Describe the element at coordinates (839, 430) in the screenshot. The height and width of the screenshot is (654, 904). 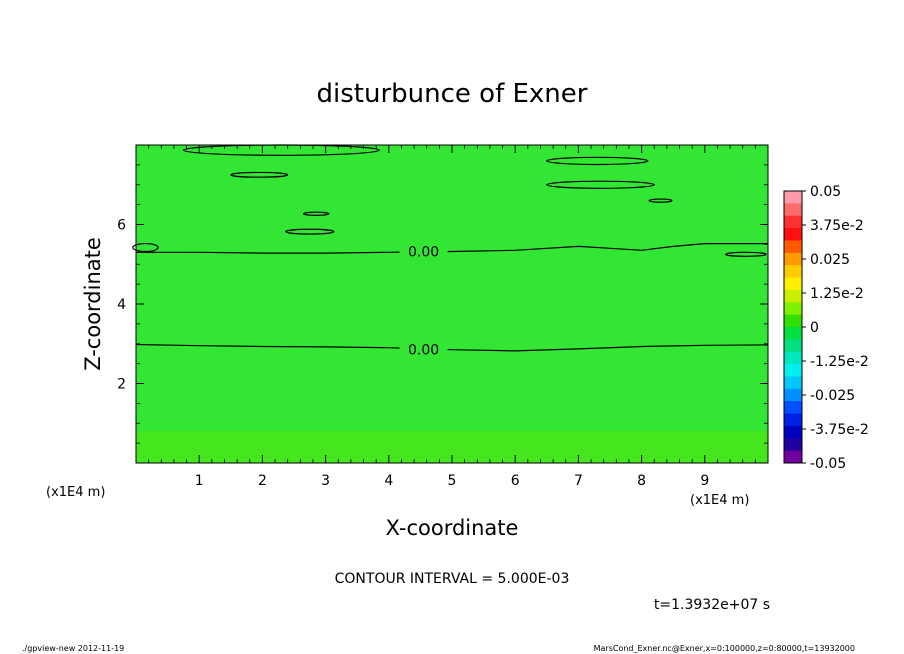
I see `colorbar-label: -3.75e-2` at that location.